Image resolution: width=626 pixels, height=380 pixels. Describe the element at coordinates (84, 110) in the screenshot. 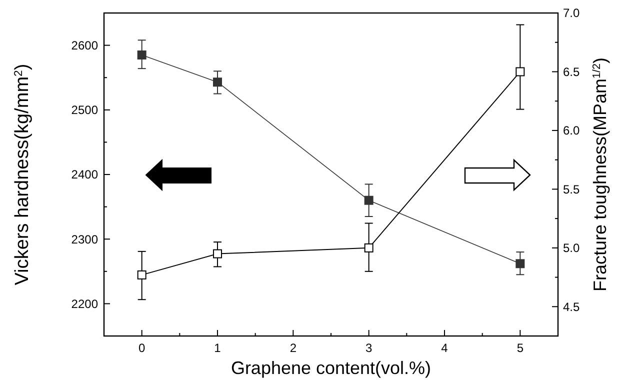

I see `y-tick-label: 2500` at that location.